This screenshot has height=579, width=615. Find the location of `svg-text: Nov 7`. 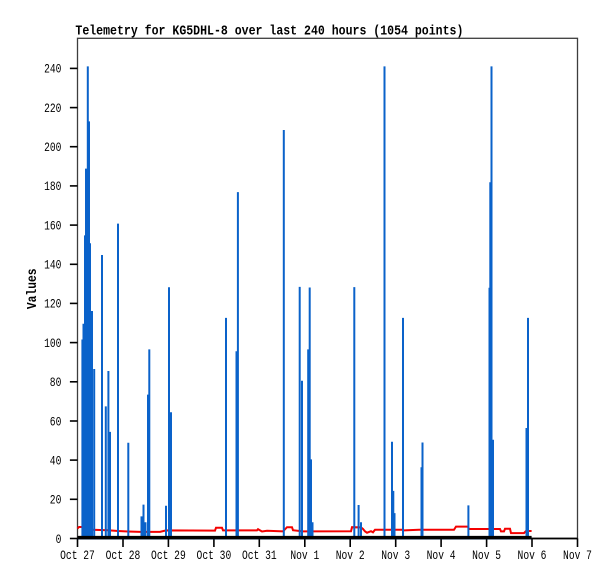

svg-text: Nov 7 is located at coordinates (577, 556).